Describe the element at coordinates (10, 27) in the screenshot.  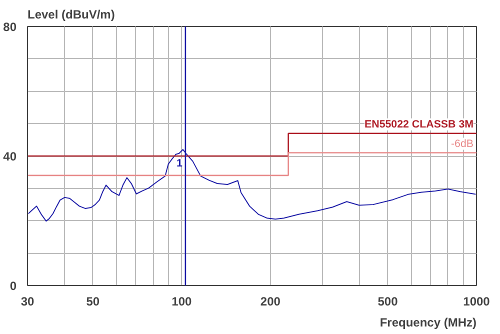
I see `y-tick-label: 80` at that location.